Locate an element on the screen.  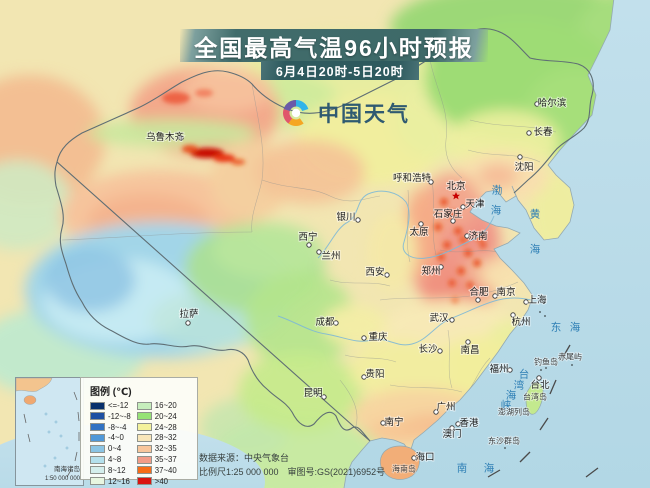
legend-item: 35~37 is located at coordinates (156, 459).